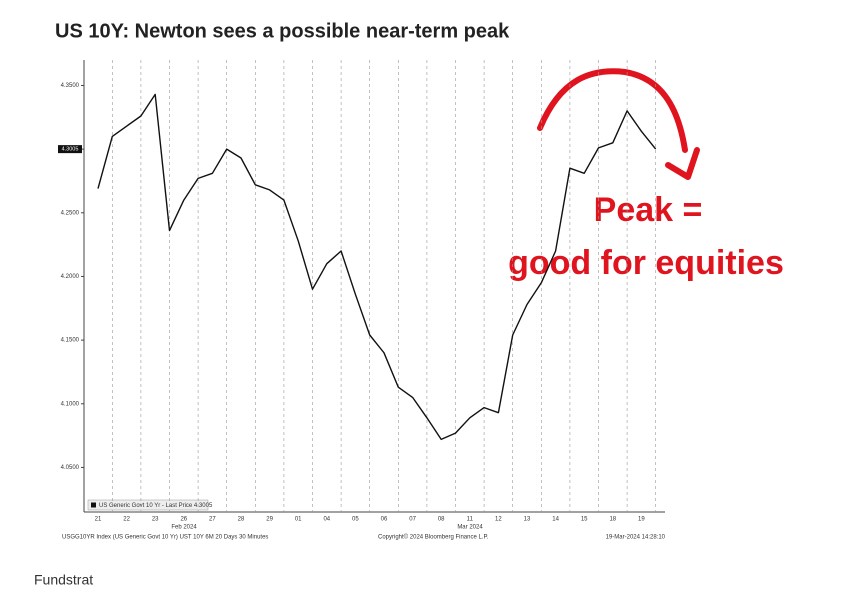  What do you see at coordinates (636, 538) in the screenshot?
I see `footer-right: 19-Mar-2024 14:28:10` at bounding box center [636, 538].